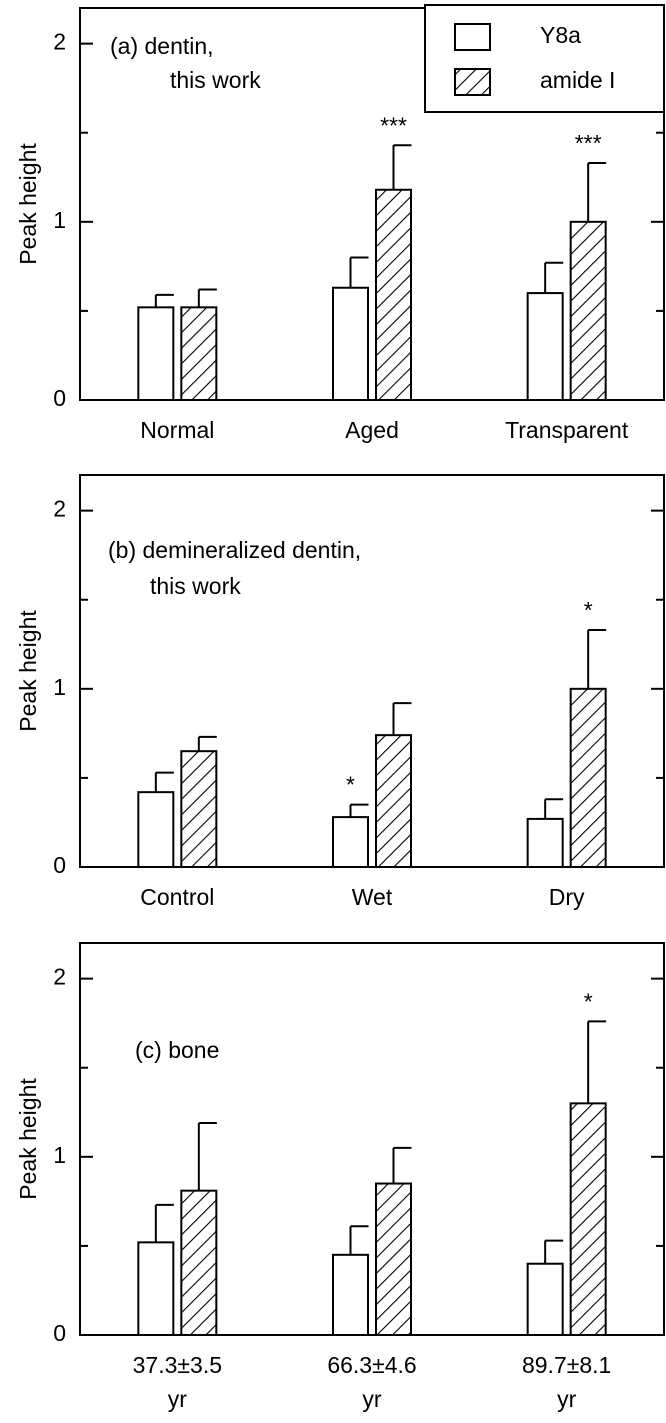 The image size is (666, 1423). Describe the element at coordinates (177, 430) in the screenshot. I see `x-tick-label: Normal` at that location.